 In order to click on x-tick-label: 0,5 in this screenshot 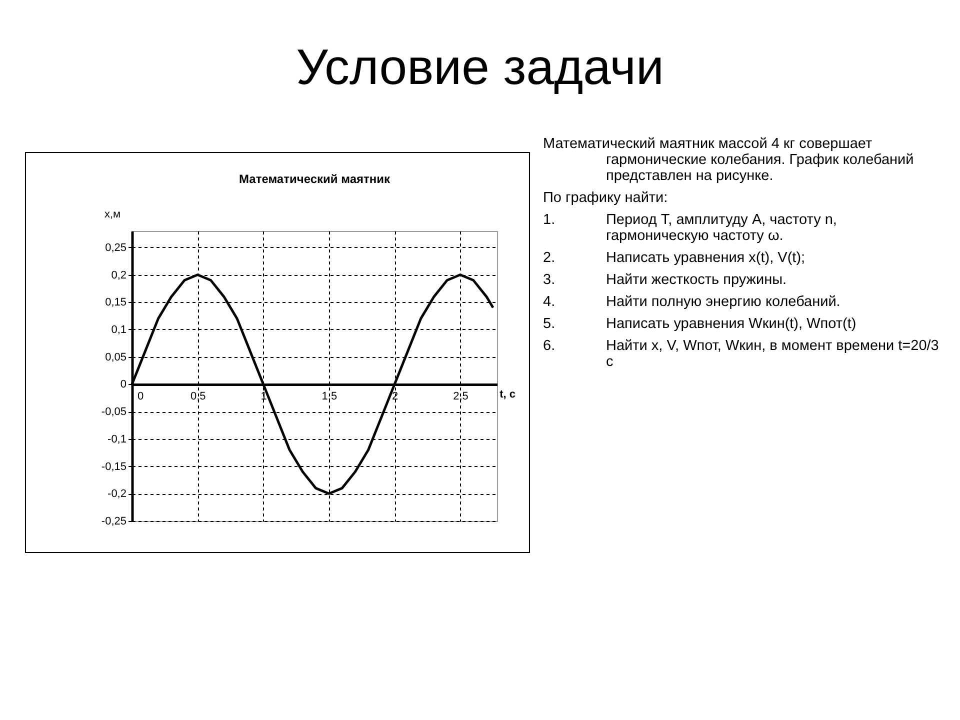, I will do `click(198, 396)`.